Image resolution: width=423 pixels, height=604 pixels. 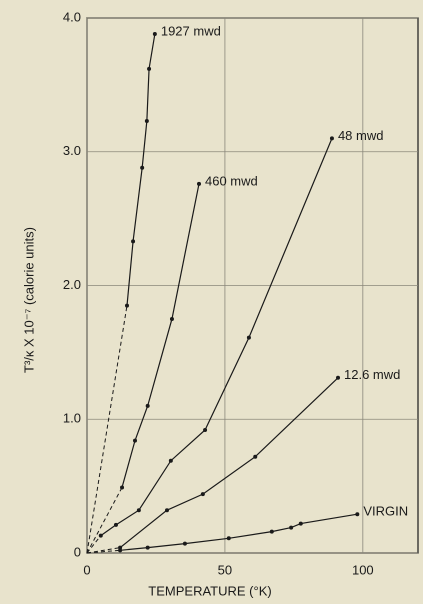 I want to click on y-tick-label: 3.0, so click(x=72, y=150).